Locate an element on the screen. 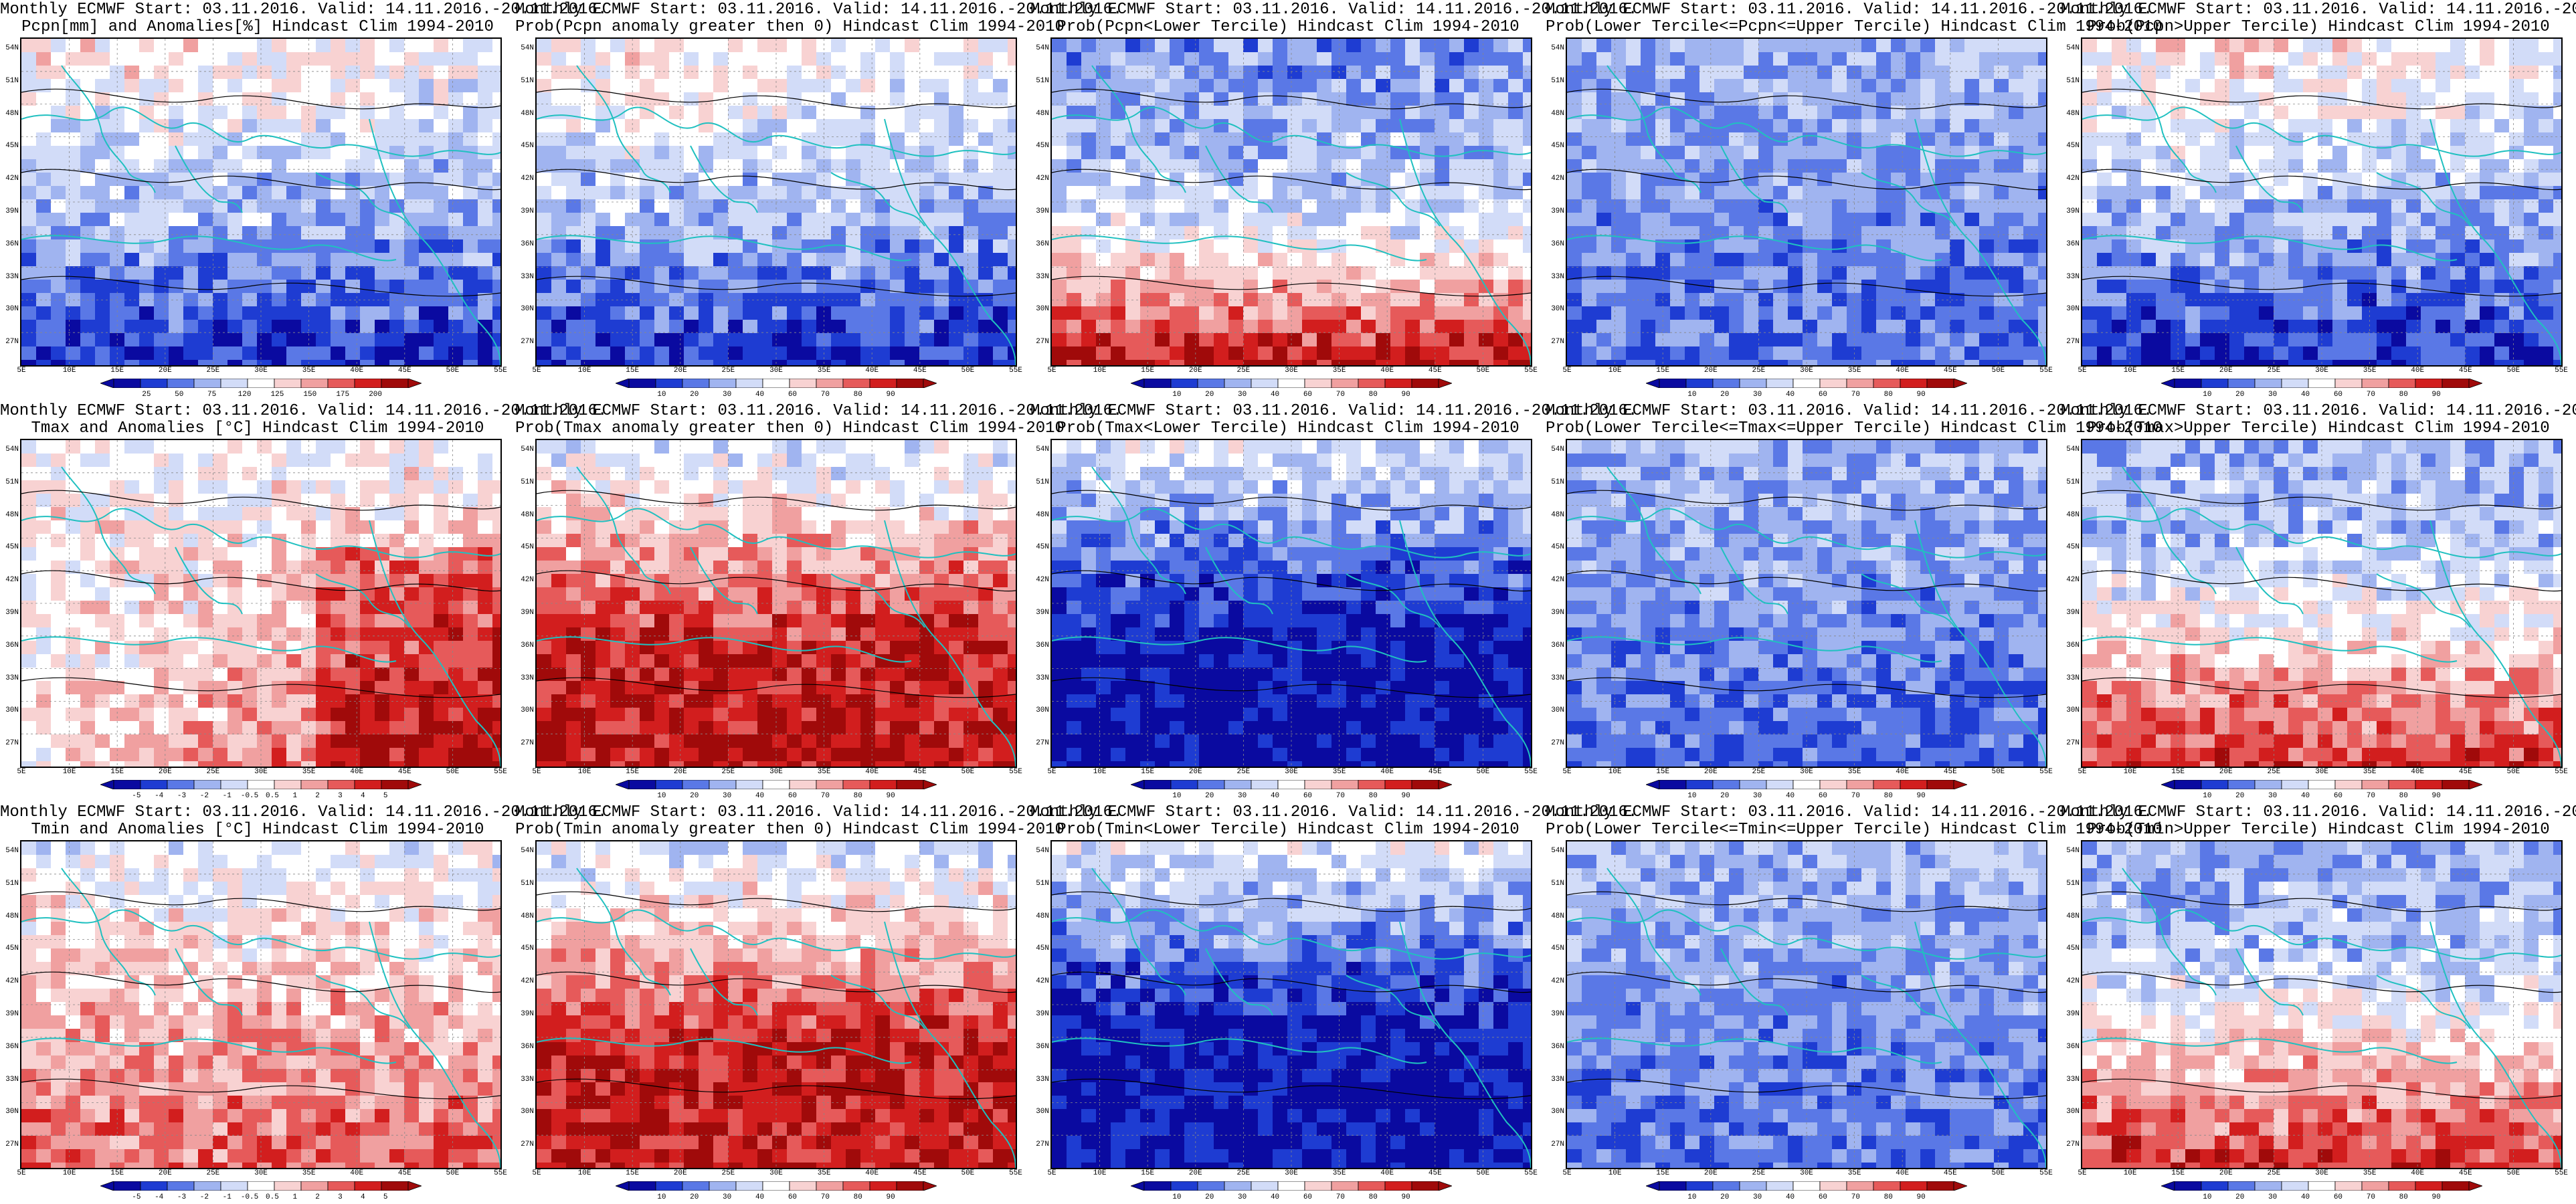 This screenshot has width=2576, height=1204. latitude-label: 54N is located at coordinates (527, 48).